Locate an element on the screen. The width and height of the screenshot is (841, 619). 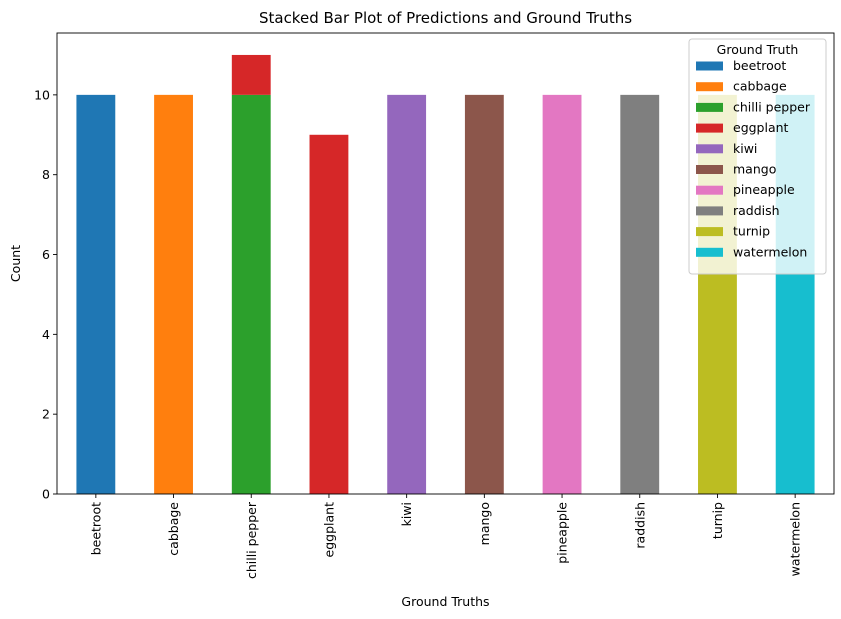
bar-kiwi-kiwi is located at coordinates (407, 294).